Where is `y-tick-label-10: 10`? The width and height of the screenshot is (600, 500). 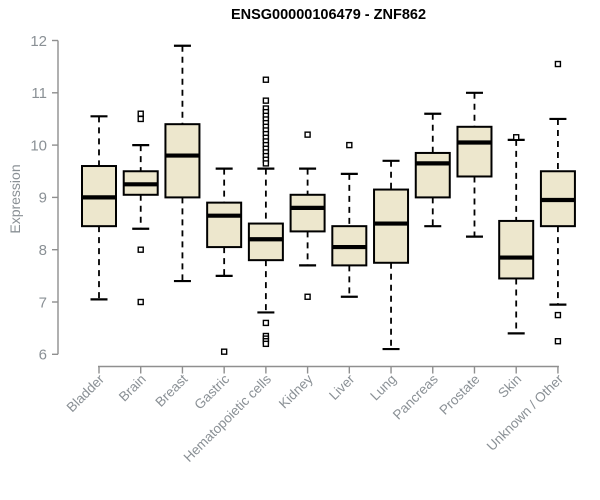
y-tick-label-10: 10 is located at coordinates (38, 145).